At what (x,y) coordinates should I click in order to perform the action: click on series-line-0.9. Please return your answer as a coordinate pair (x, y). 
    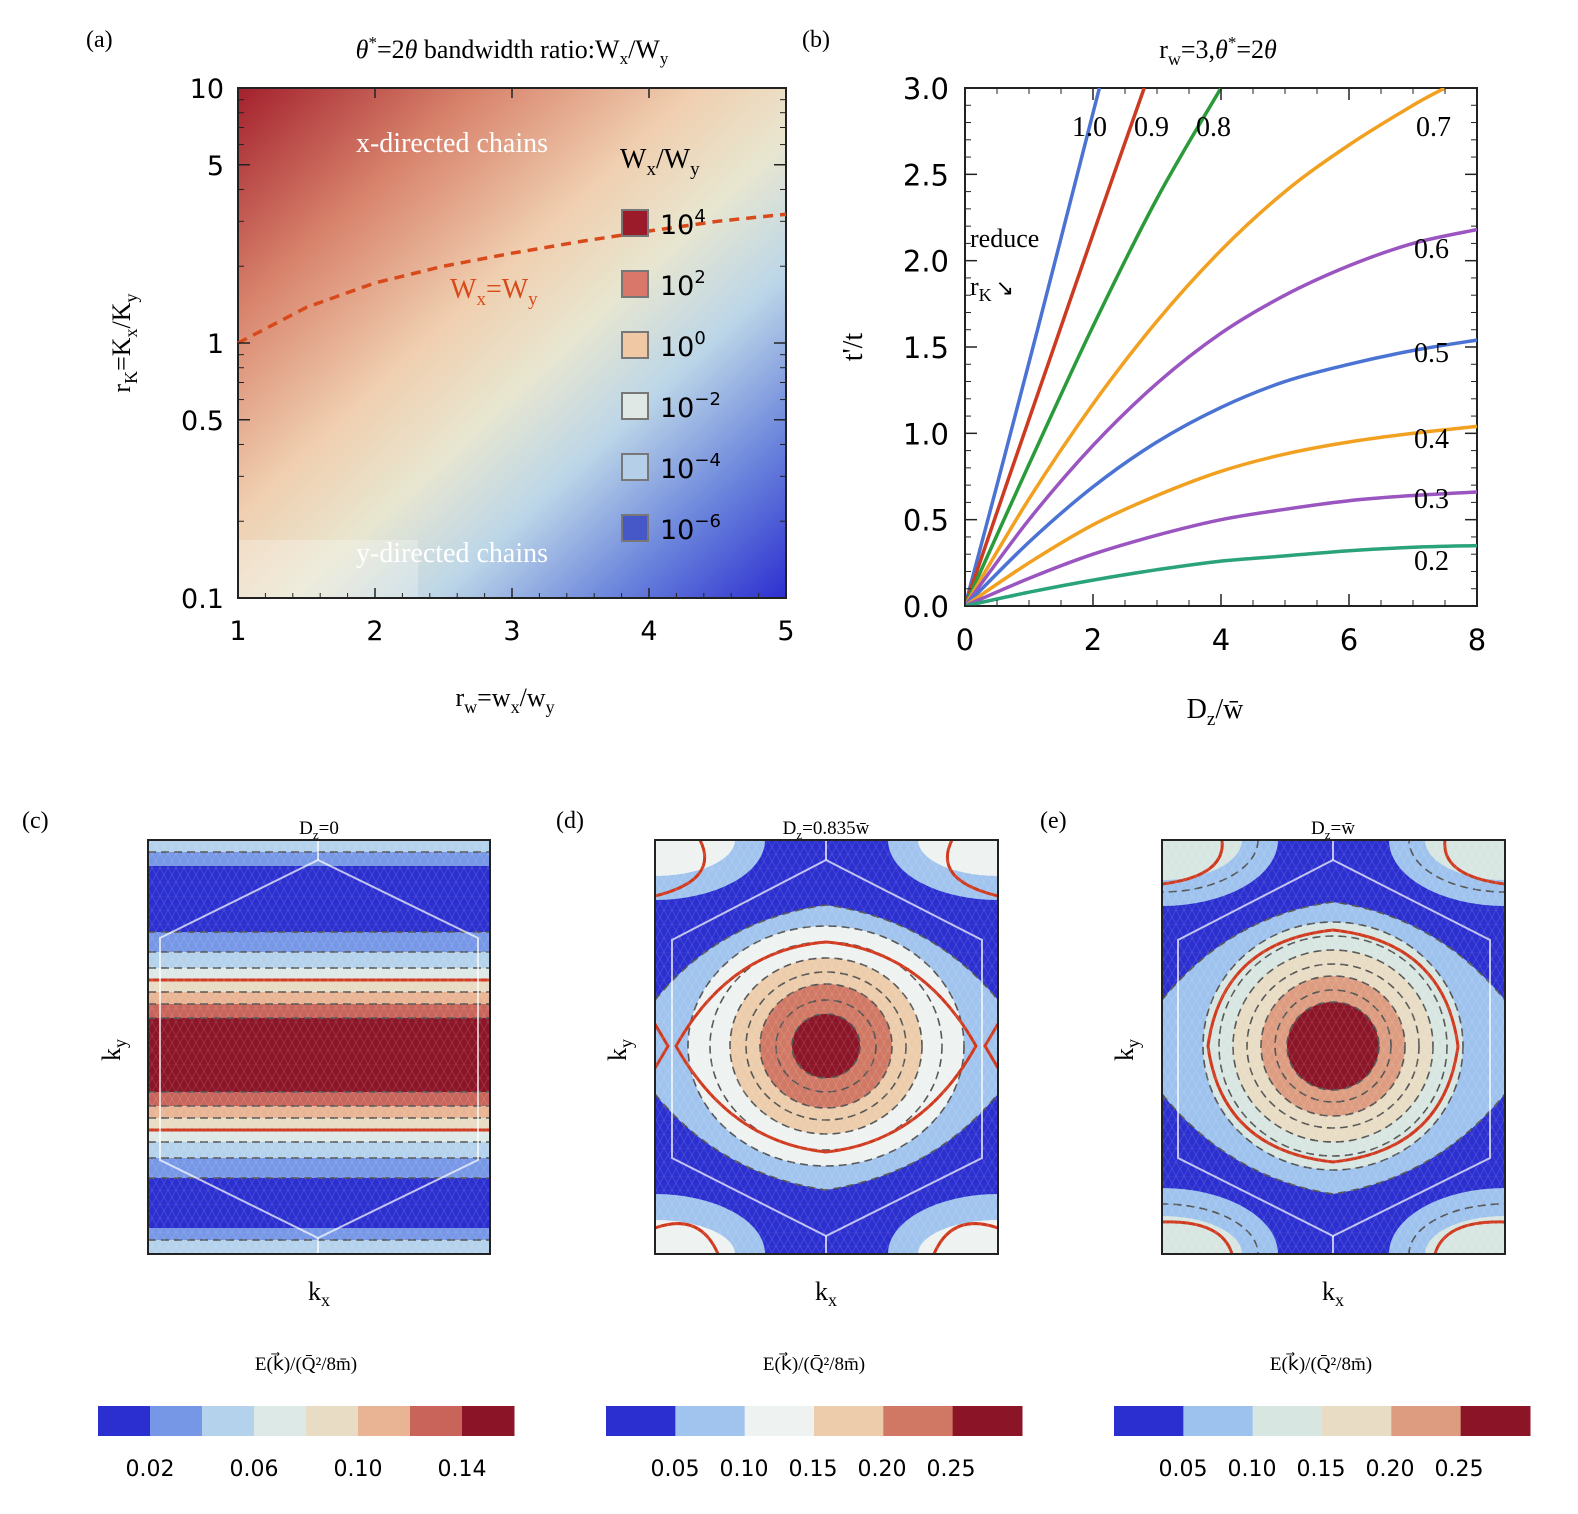
    Looking at the image, I should click on (1055, 347).